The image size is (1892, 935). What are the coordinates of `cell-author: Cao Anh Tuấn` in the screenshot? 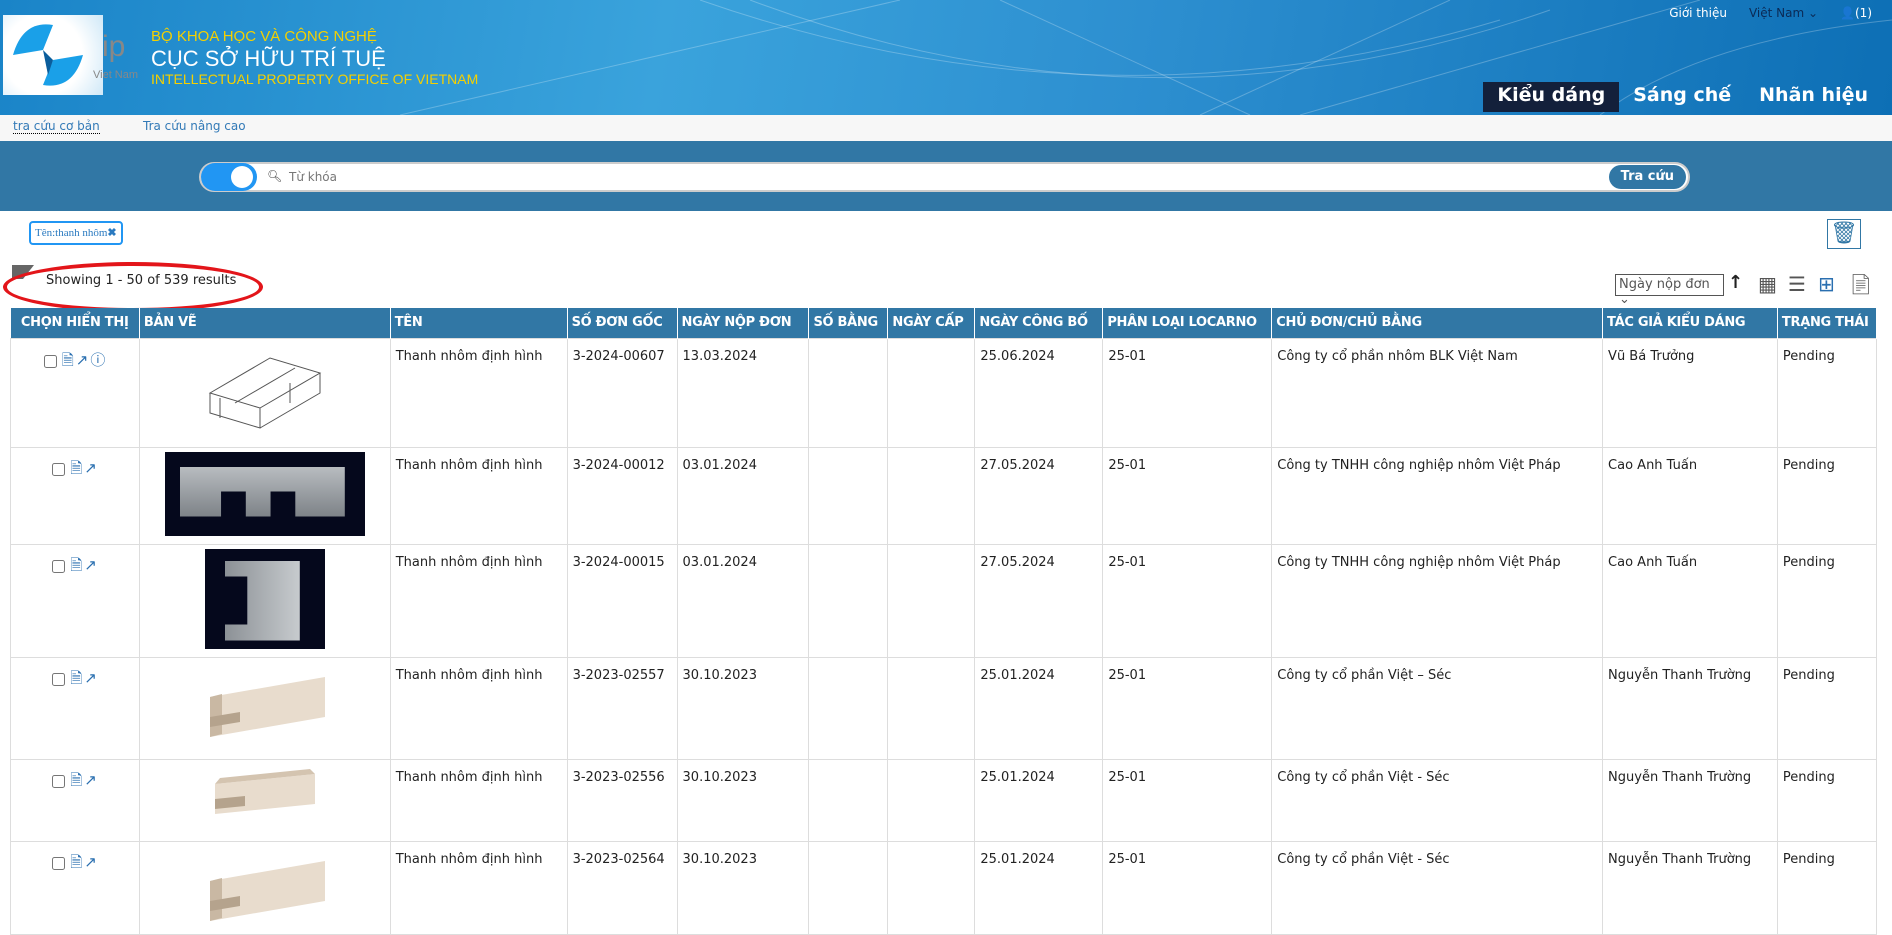 It's located at (1690, 495).